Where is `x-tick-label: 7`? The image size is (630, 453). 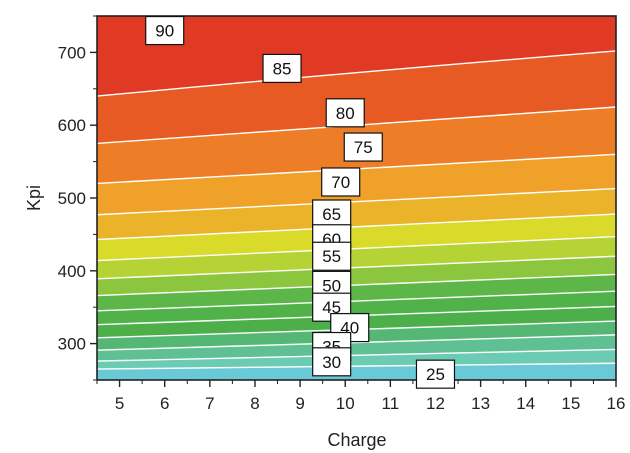
x-tick-label: 7 is located at coordinates (209, 403).